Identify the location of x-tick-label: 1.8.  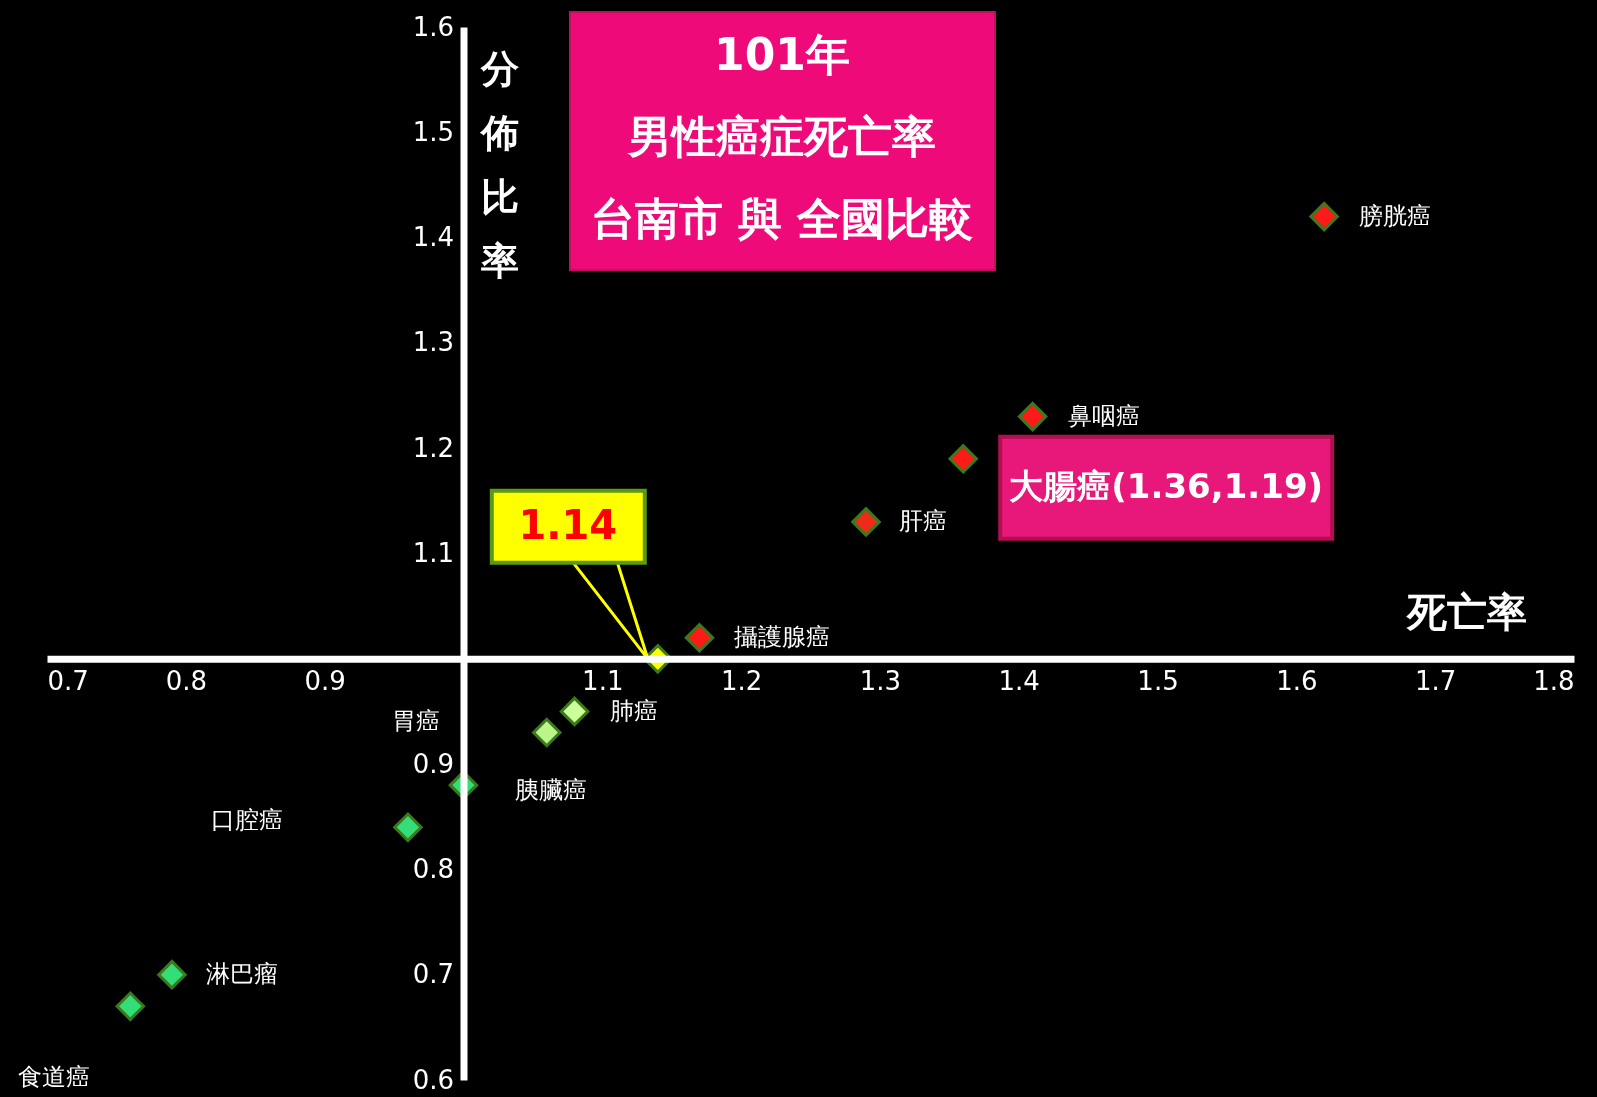
(1554, 681).